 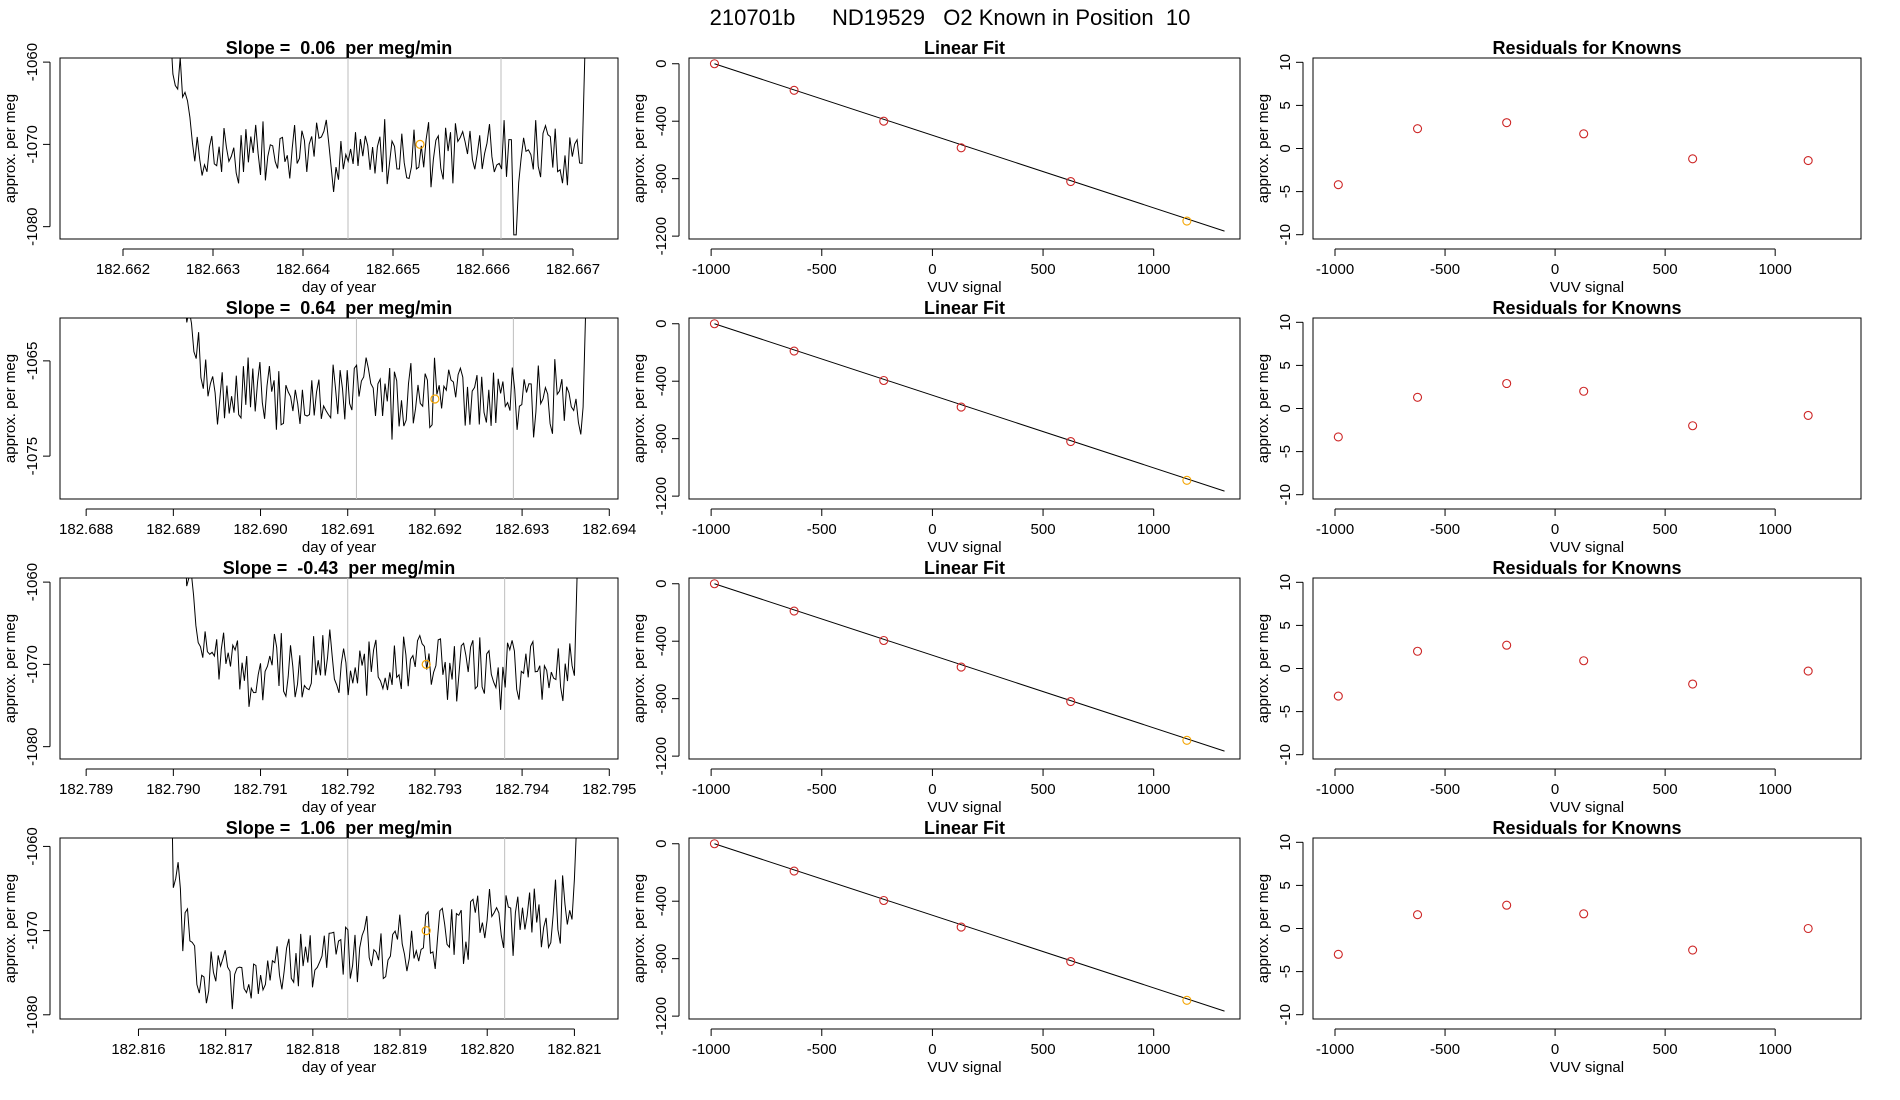 I want to click on chart-title: Slope = 0.64 per meg/min, so click(x=339, y=308).